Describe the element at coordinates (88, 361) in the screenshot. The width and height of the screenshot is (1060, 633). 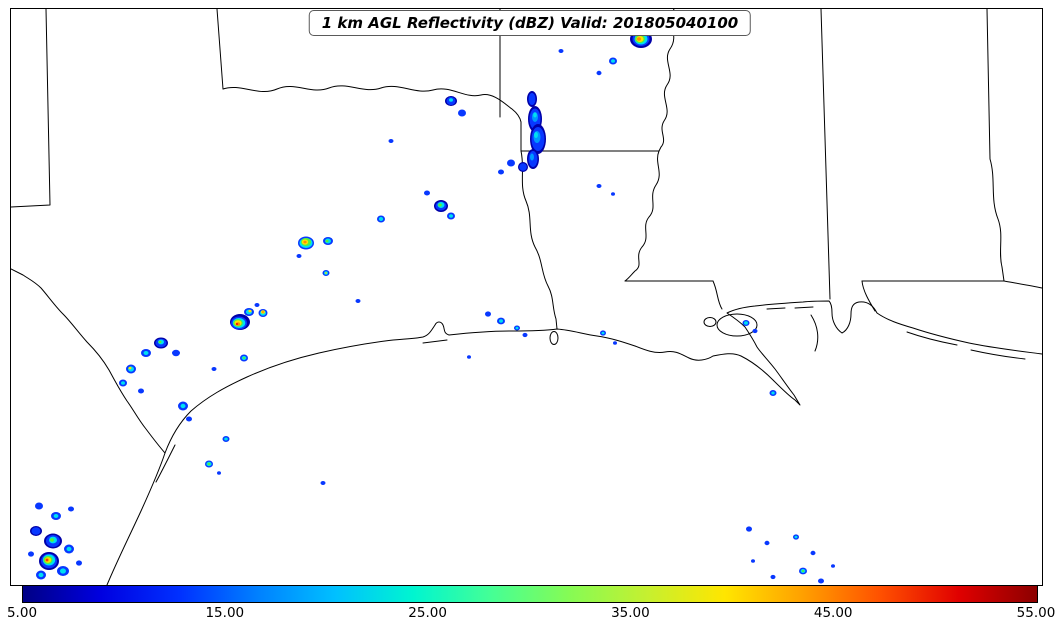
I see `rio-grande-river` at that location.